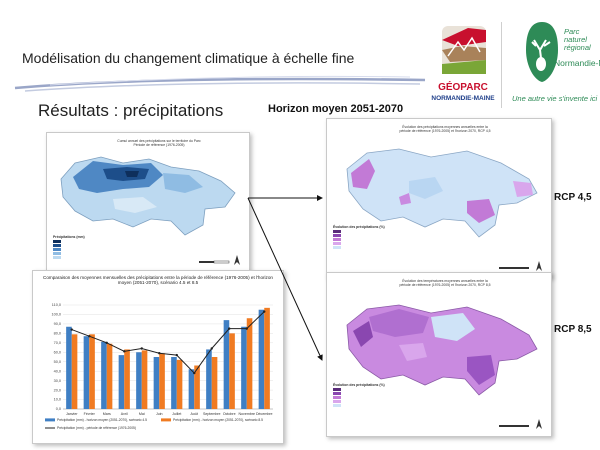 This screenshot has height=450, width=600. Describe the element at coordinates (148, 196) in the screenshot. I see `precipitation-map-shape` at that location.